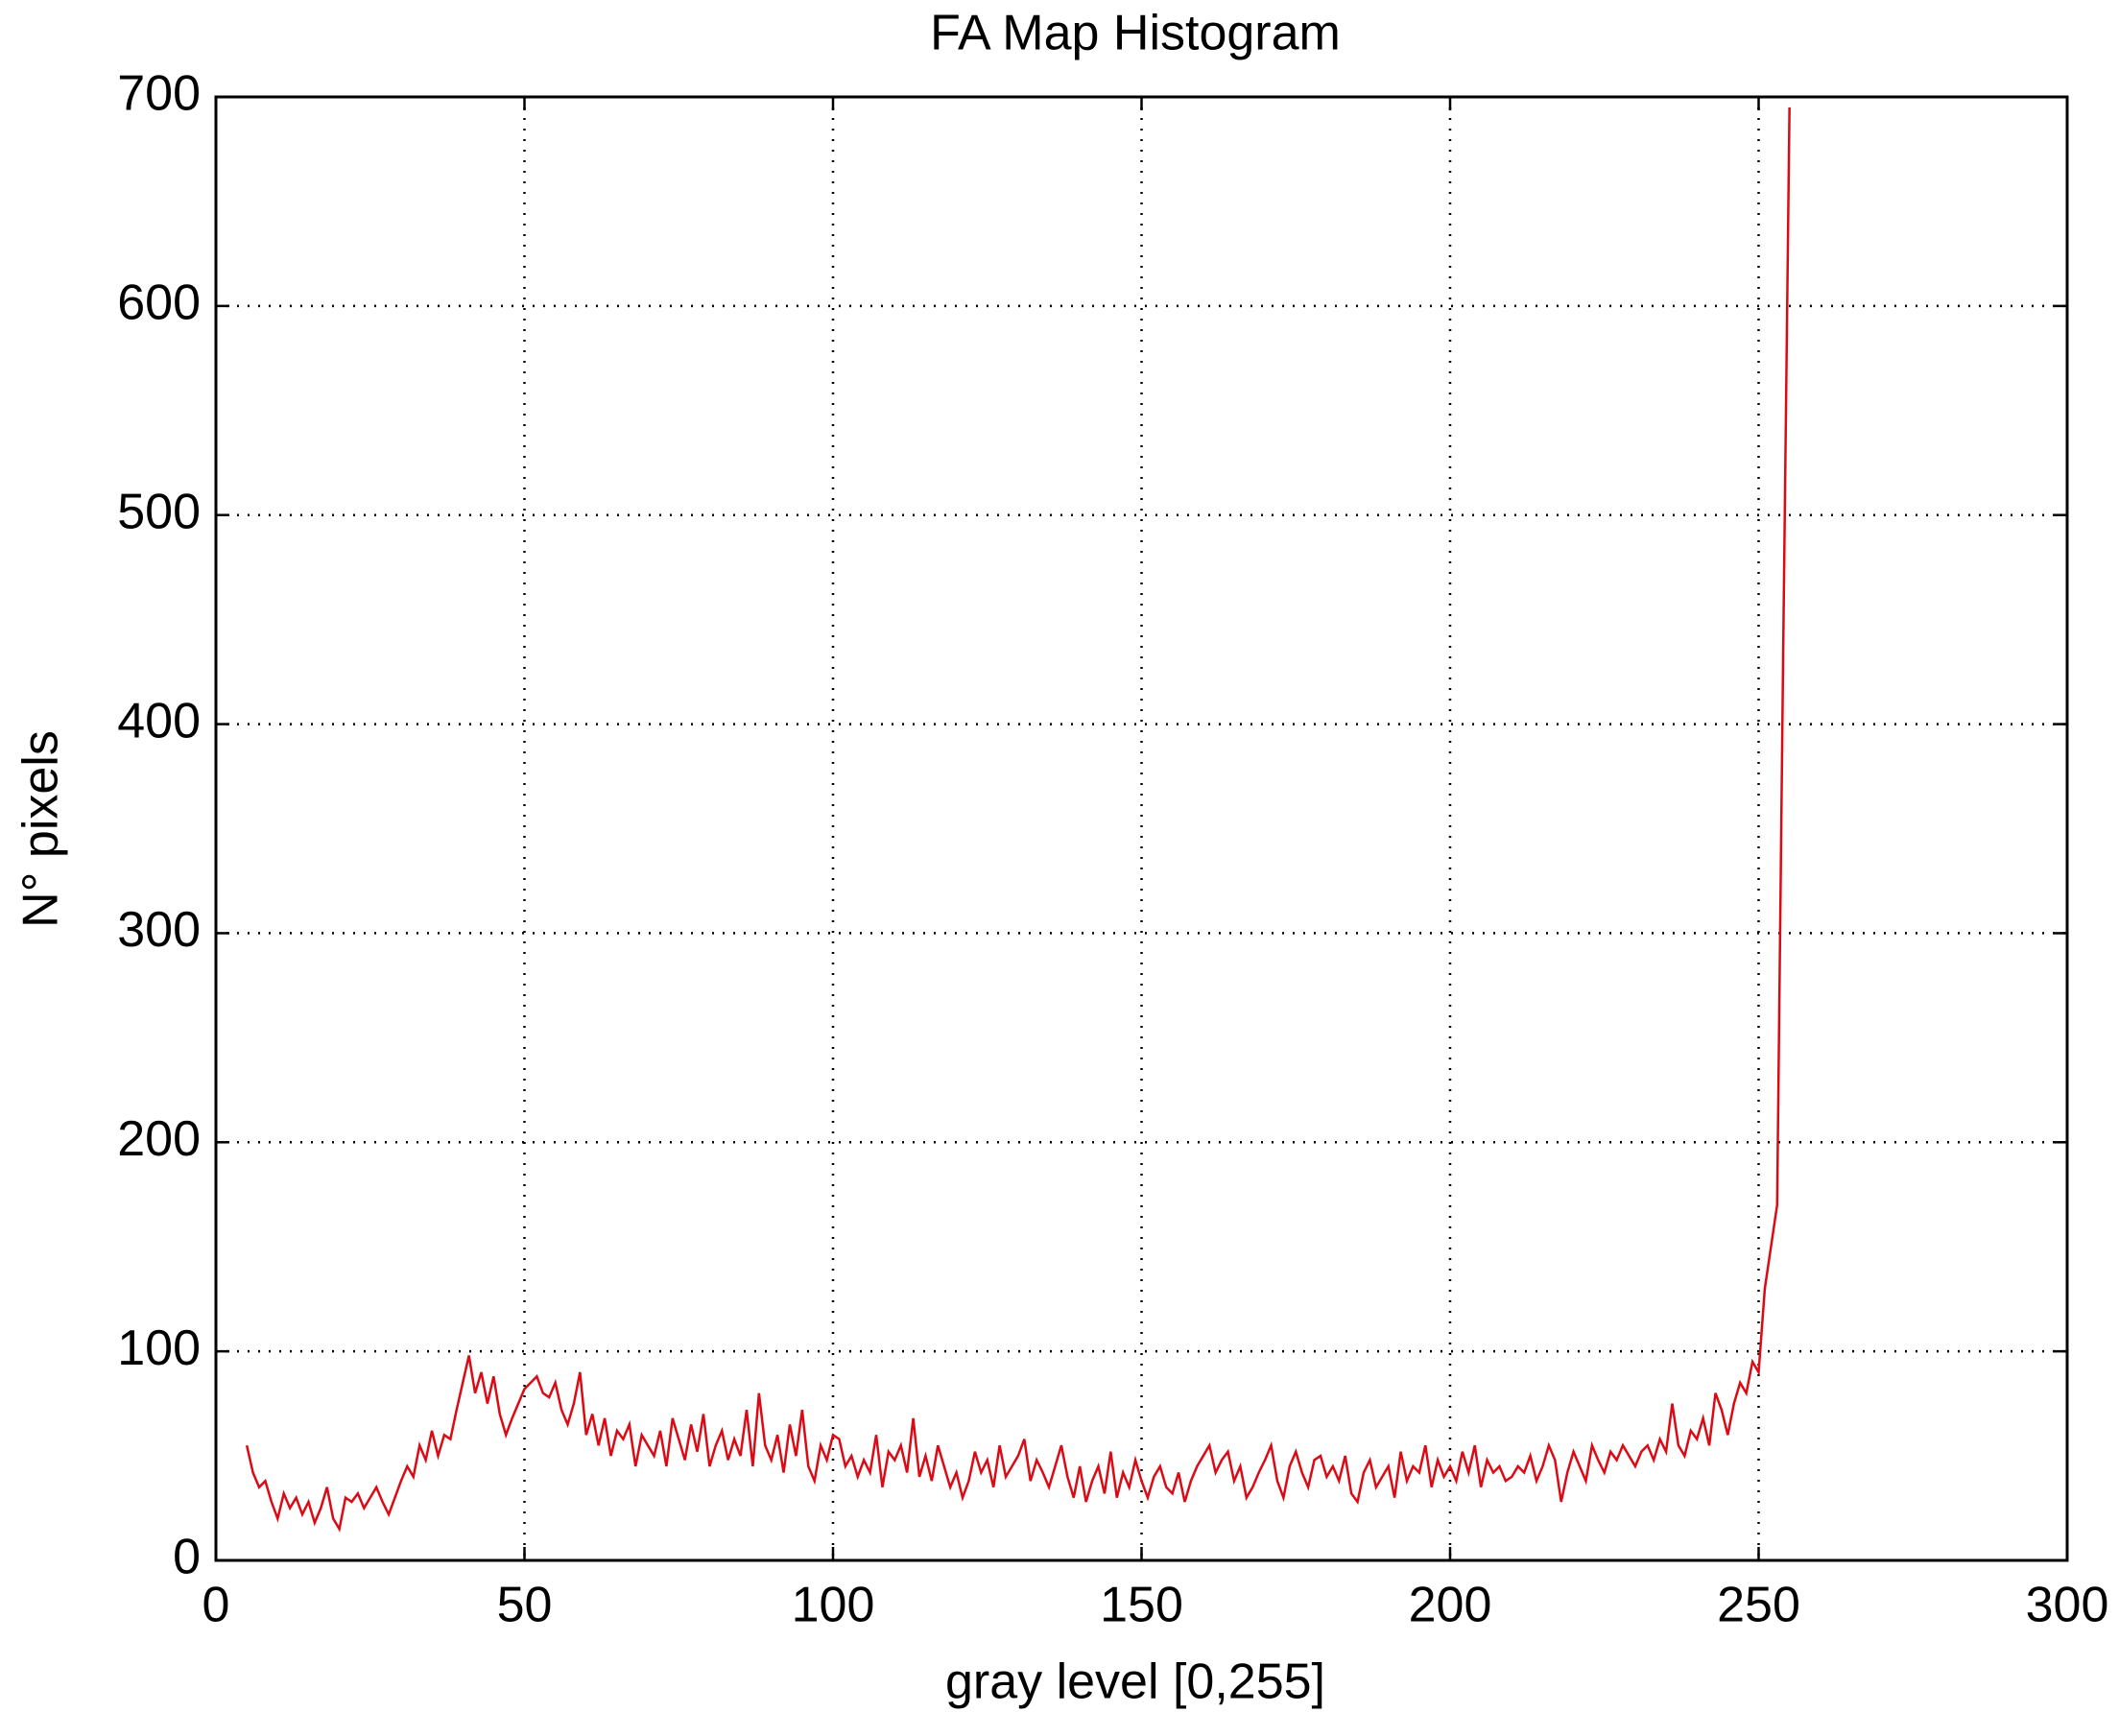  What do you see at coordinates (159, 303) in the screenshot?
I see `y-tick-label: 600` at bounding box center [159, 303].